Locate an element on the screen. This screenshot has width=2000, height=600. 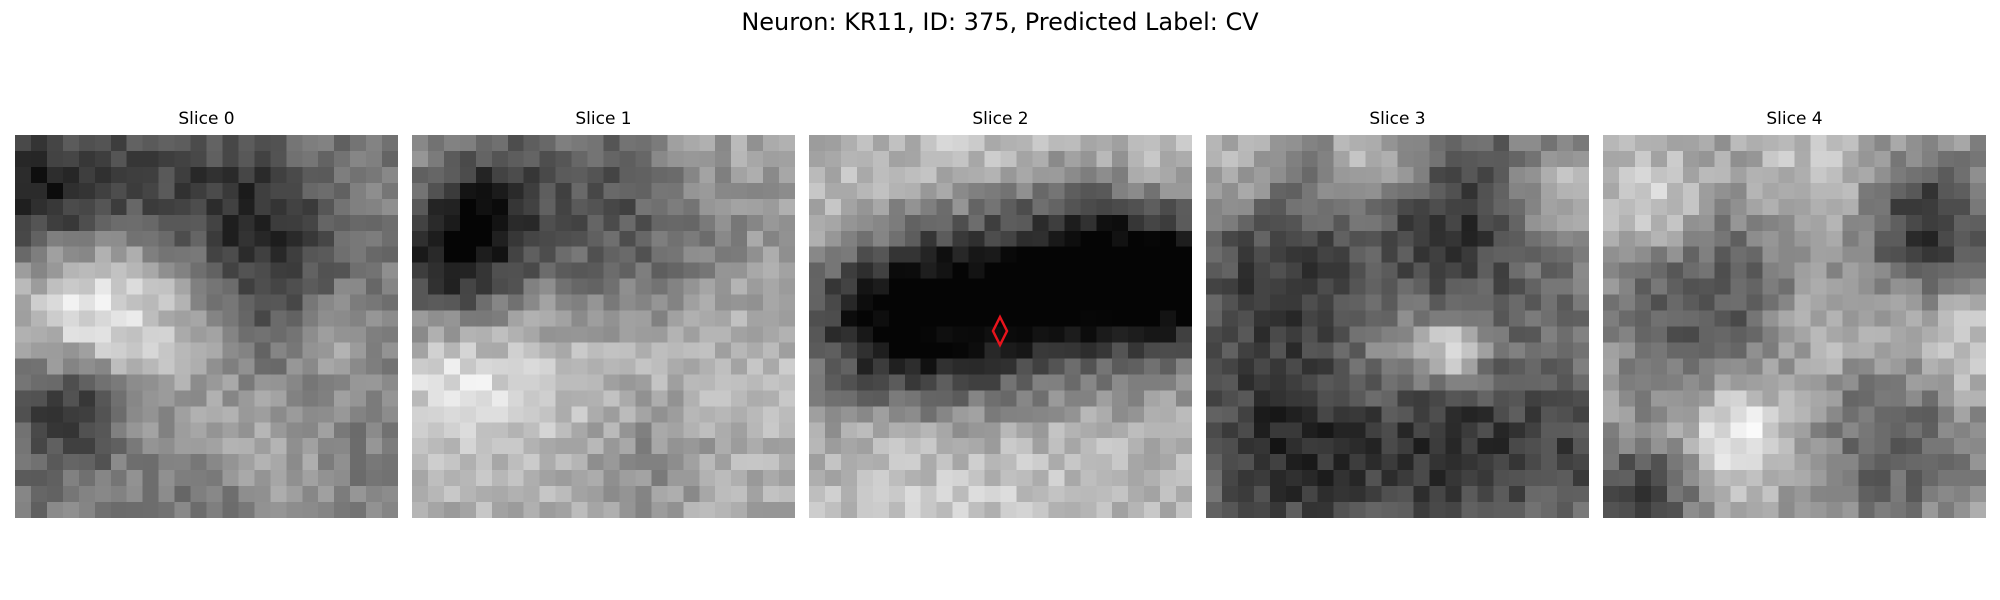
slice-title-4: Slice 4 is located at coordinates (1794, 119).